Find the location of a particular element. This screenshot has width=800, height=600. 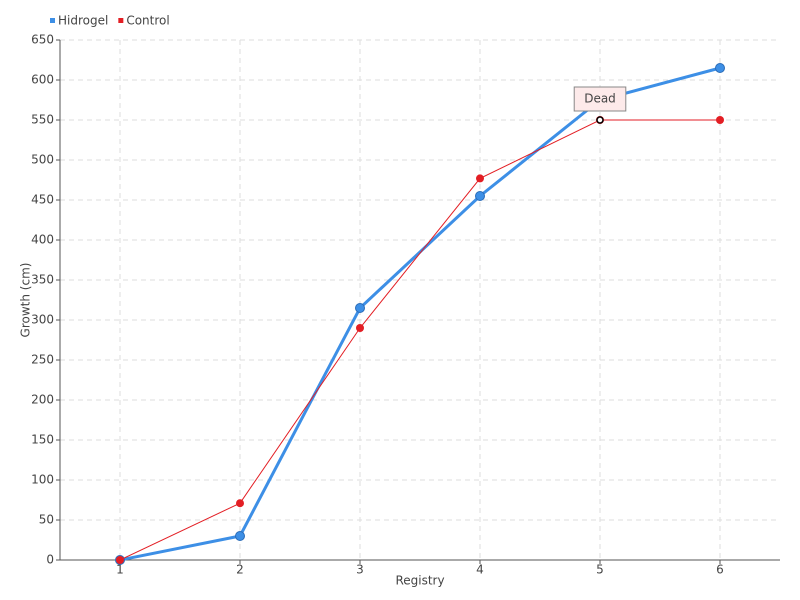

y-tick-label: 600 is located at coordinates (42, 80).